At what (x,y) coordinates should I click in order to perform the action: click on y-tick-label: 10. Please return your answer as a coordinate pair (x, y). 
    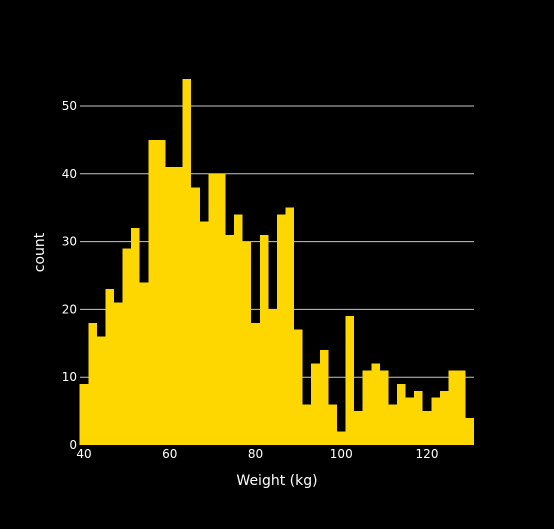
    Looking at the image, I should click on (69, 377).